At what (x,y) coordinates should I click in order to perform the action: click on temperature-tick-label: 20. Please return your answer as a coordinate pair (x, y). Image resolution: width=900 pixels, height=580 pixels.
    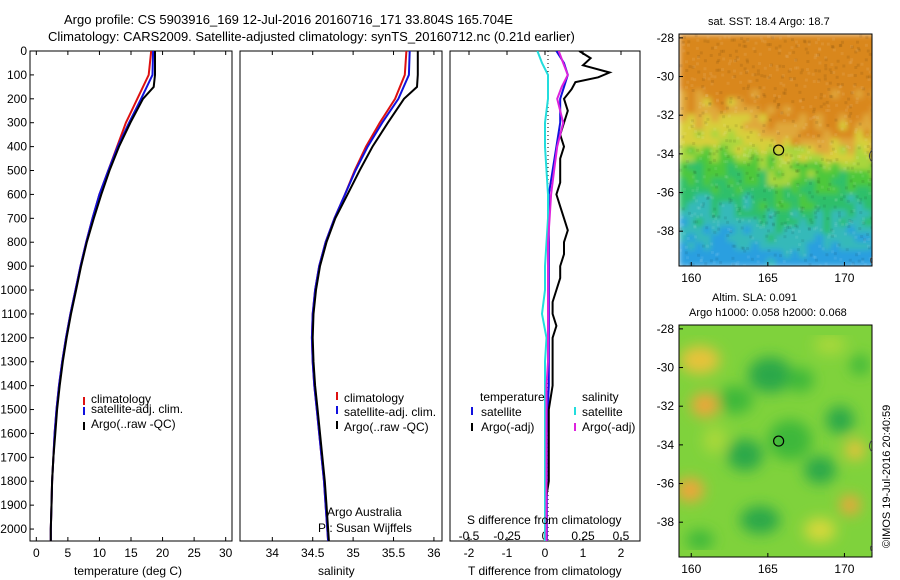
    Looking at the image, I should click on (163, 553).